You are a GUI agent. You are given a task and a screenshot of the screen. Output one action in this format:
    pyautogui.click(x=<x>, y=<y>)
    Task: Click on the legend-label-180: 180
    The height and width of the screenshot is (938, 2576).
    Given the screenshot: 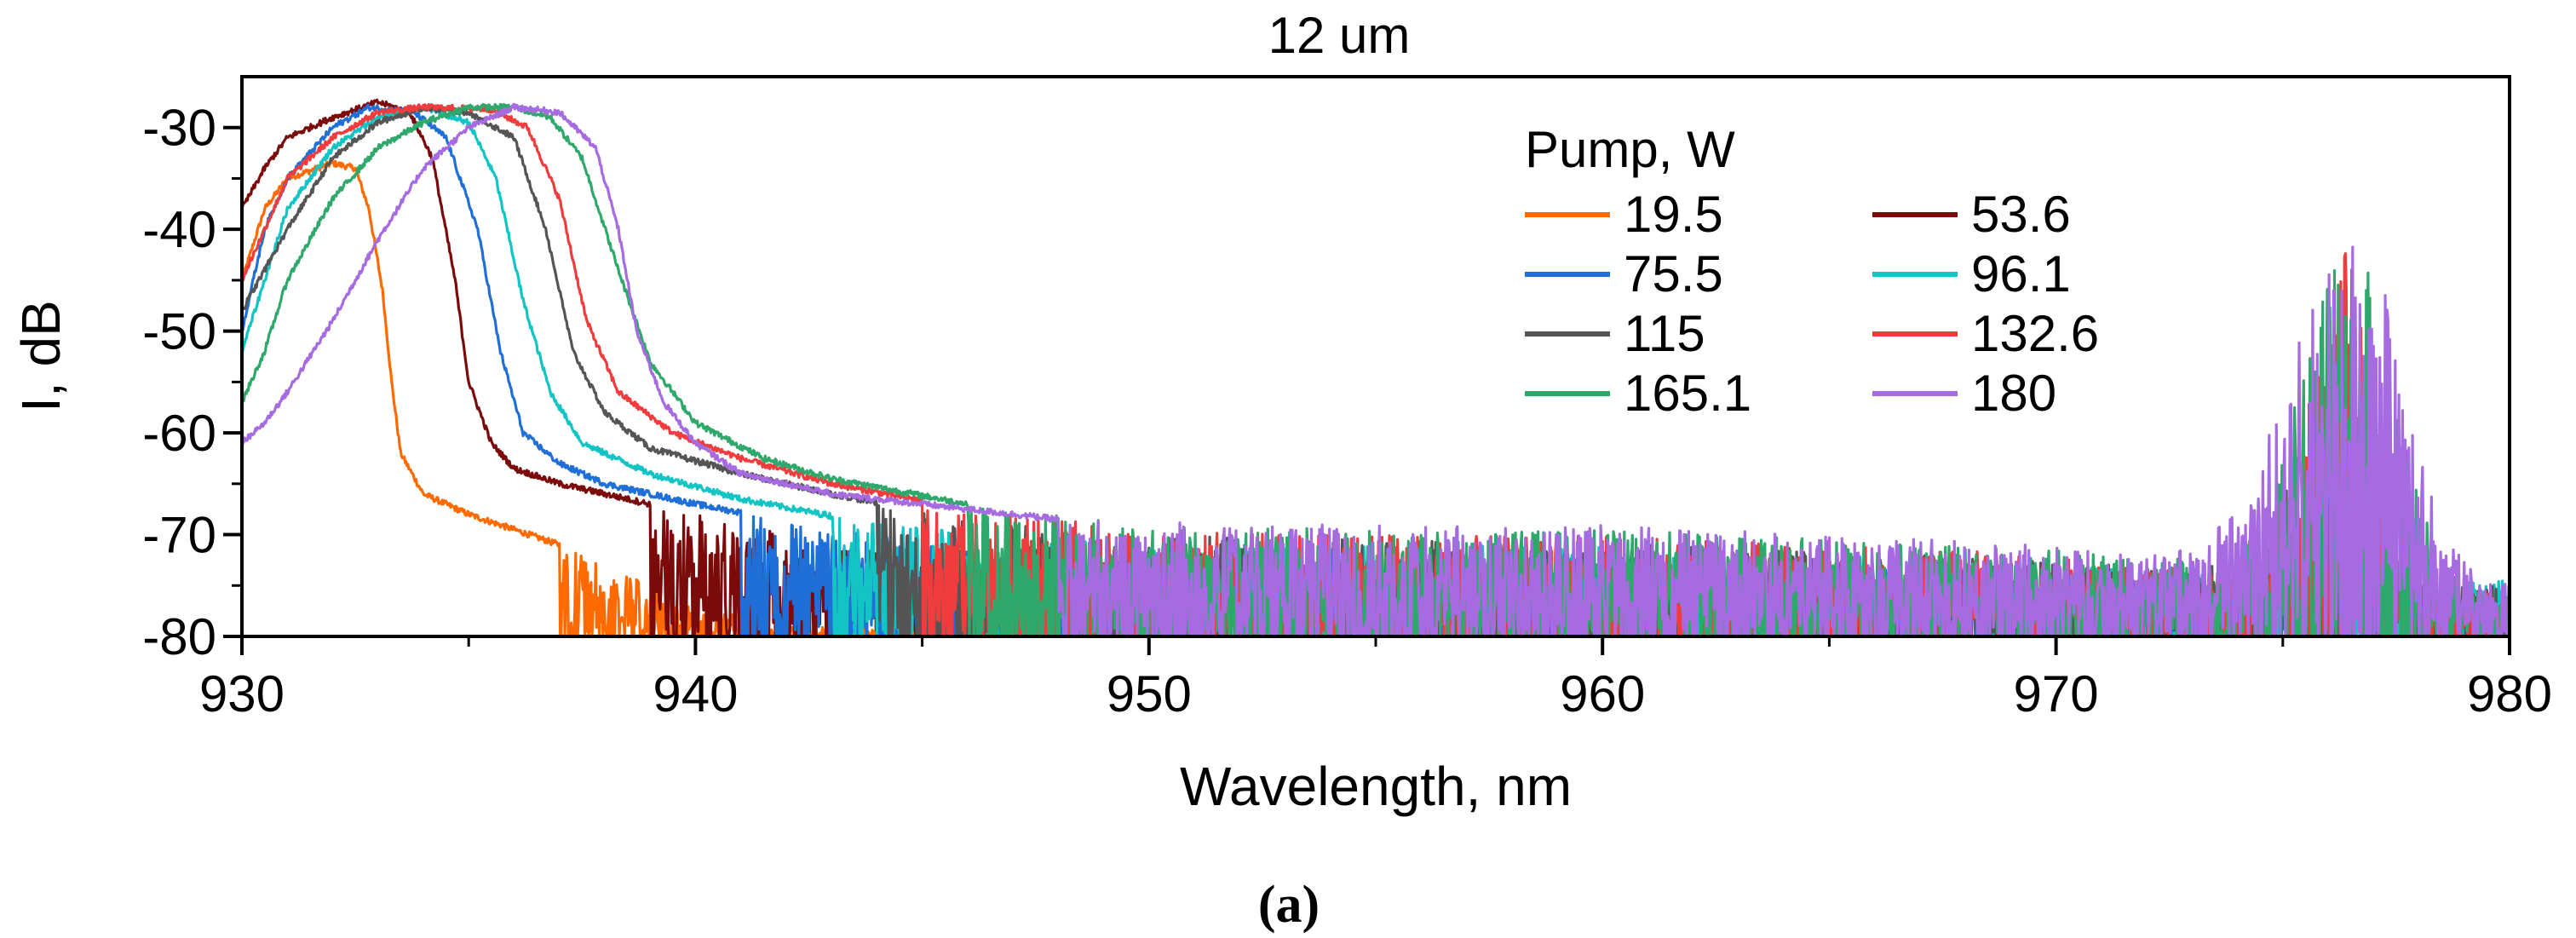 What is the action you would take?
    pyautogui.click(x=2014, y=394)
    